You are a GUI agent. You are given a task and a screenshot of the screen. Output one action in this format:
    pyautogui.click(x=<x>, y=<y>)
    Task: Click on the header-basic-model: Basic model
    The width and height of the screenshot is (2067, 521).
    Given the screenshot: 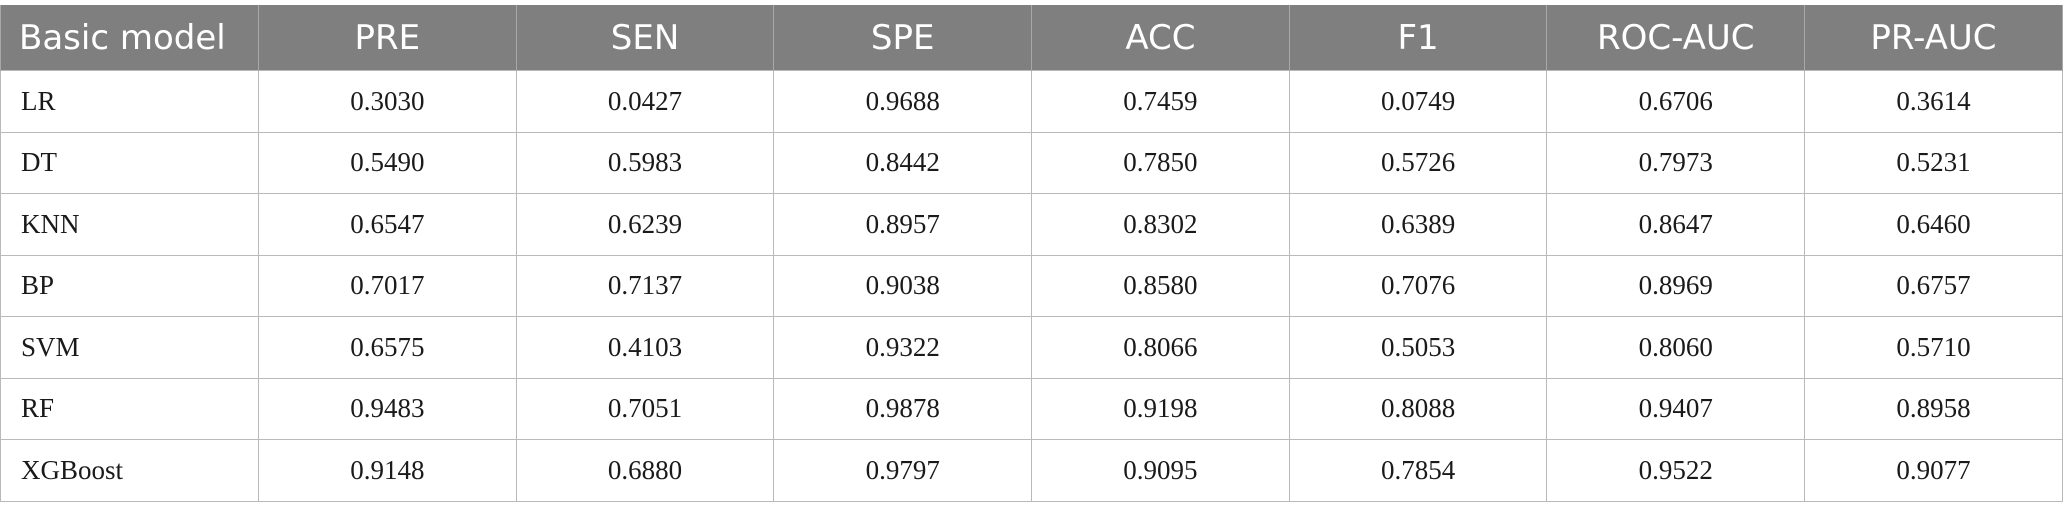 What is the action you would take?
    pyautogui.click(x=129, y=38)
    